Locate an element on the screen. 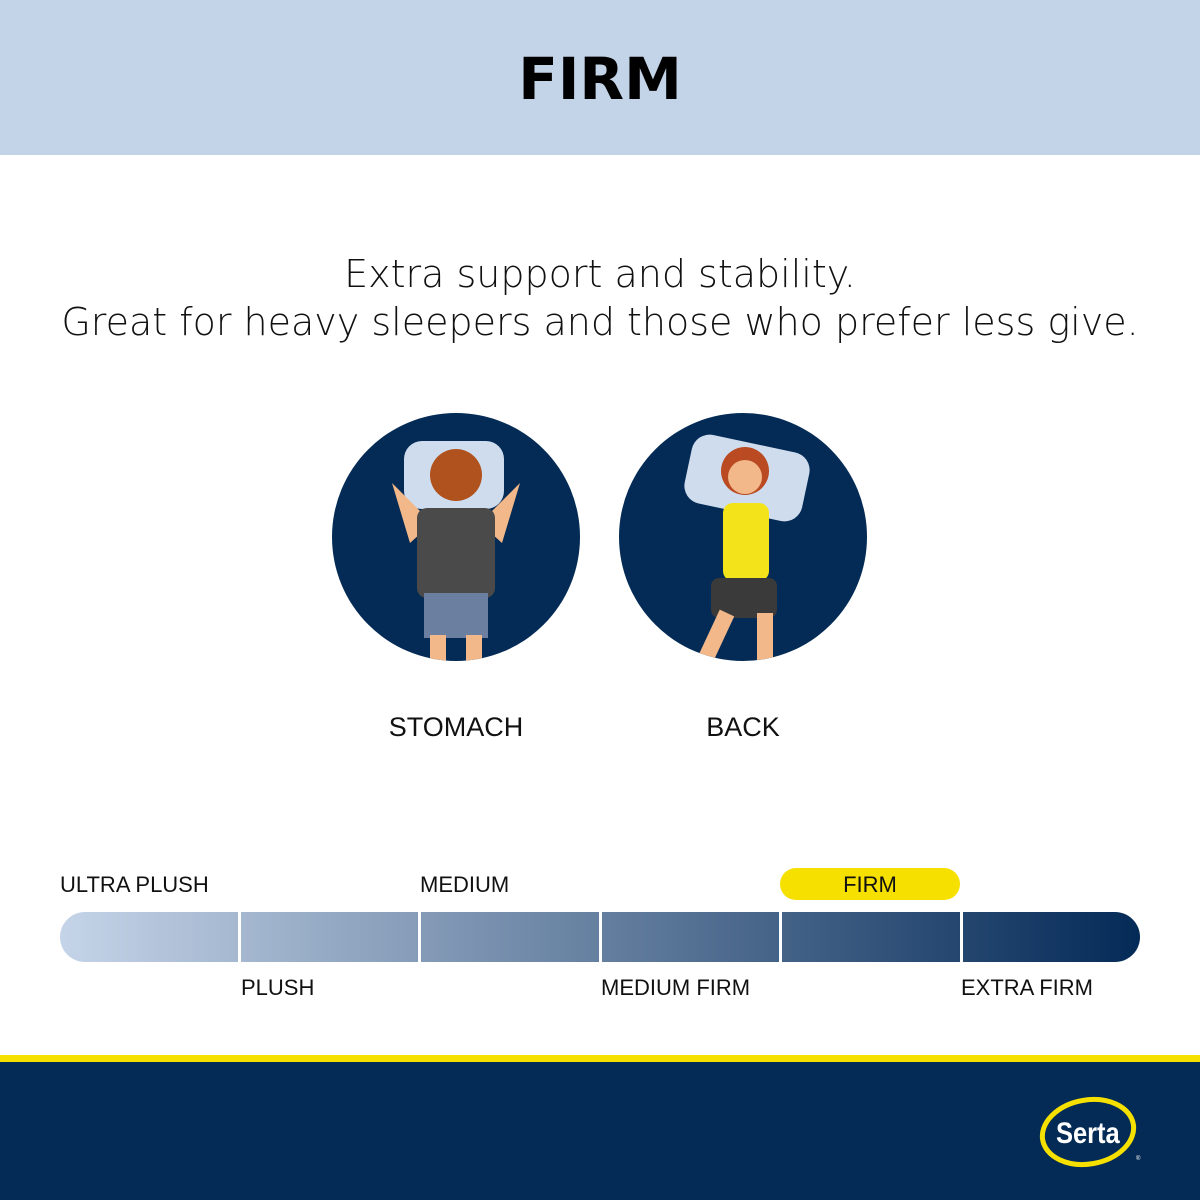  scale-label-plush: PLUSH is located at coordinates (278, 987).